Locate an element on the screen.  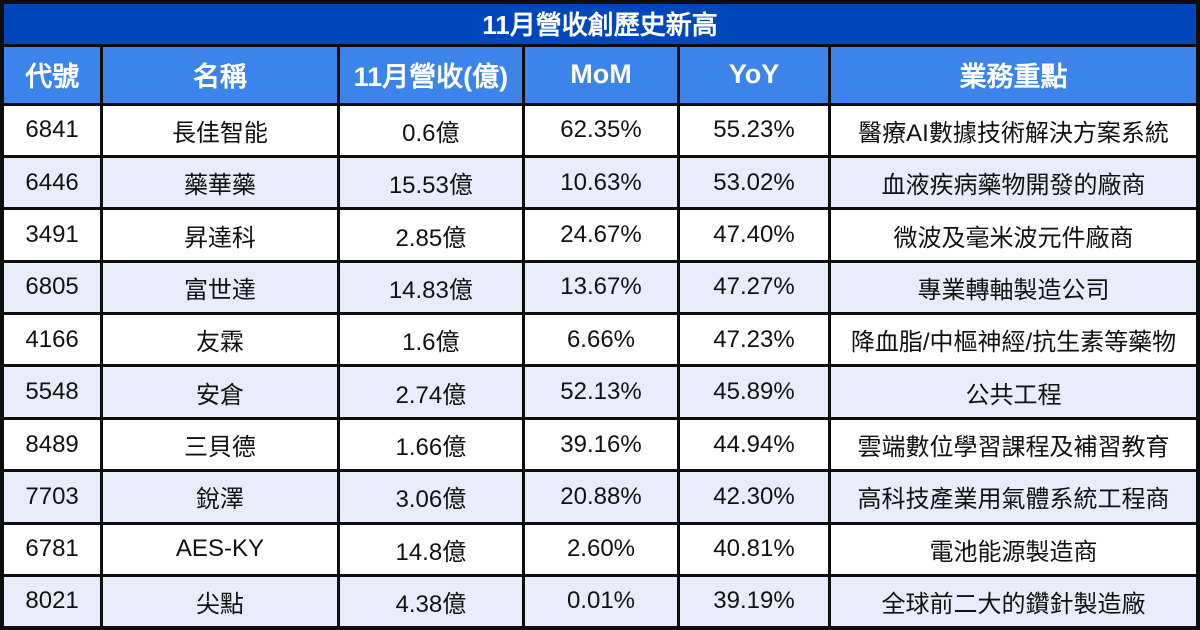
cell-yoy: 47.27% is located at coordinates (754, 287).